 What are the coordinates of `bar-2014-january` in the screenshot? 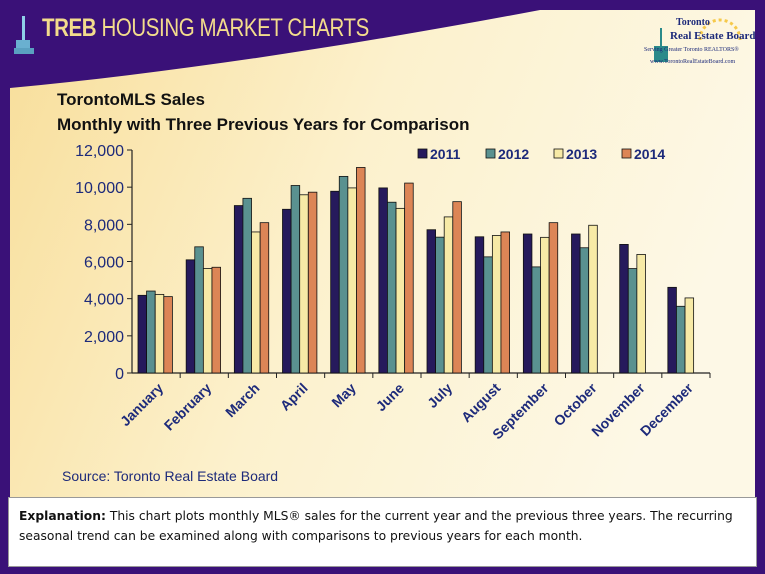 It's located at (168, 335).